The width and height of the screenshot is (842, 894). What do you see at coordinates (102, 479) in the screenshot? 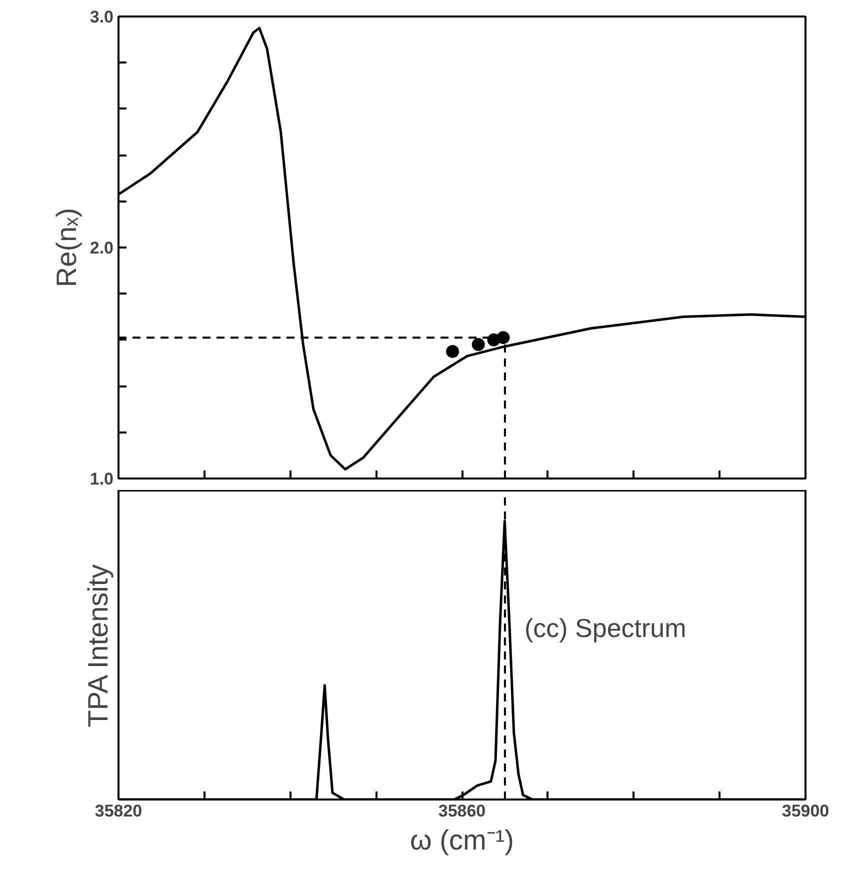
I see `y-tick-label: 1.0` at bounding box center [102, 479].